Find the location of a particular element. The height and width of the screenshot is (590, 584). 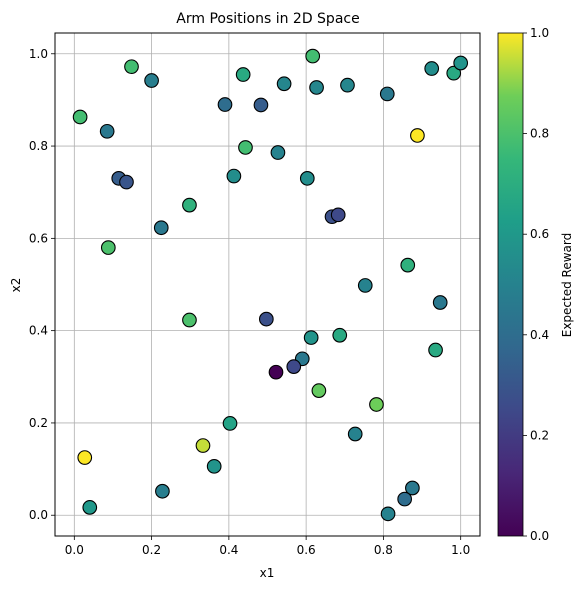

x-tick-label: 0.0 is located at coordinates (74, 550).